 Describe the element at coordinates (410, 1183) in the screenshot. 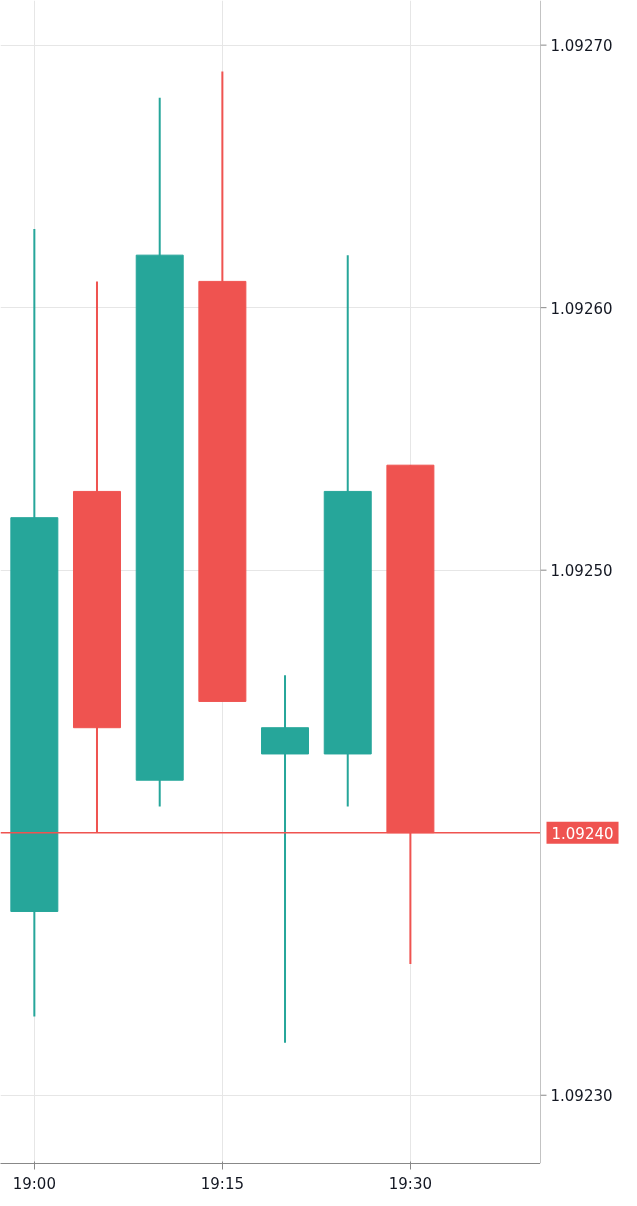

I see `x-tick-label: 19:30` at that location.